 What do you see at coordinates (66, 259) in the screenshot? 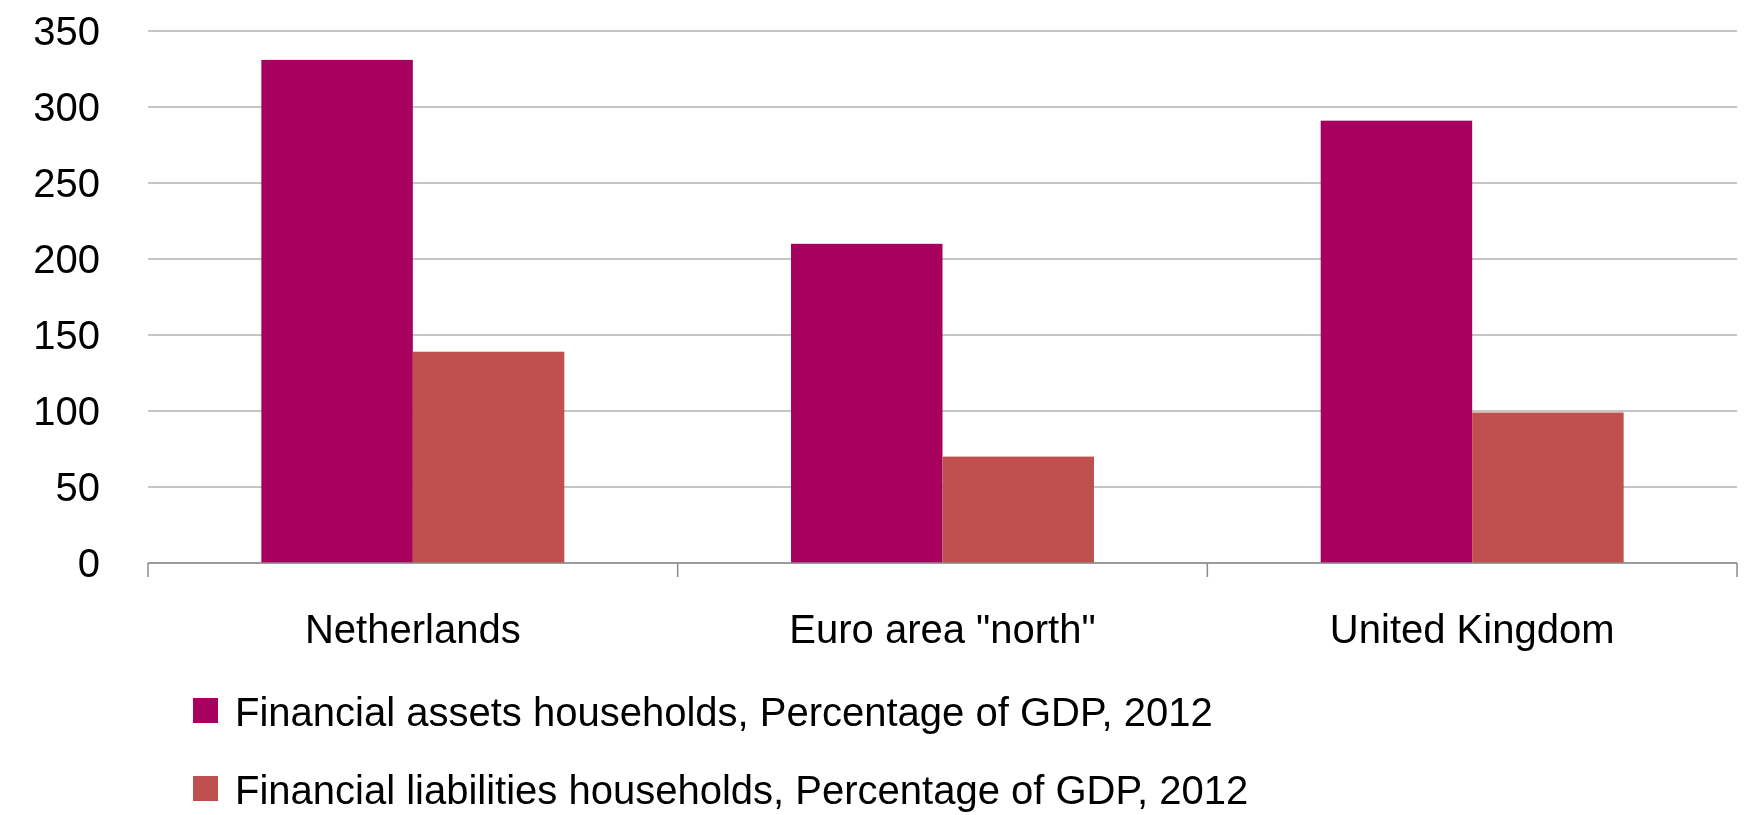
I see `y-tick-label: 200` at bounding box center [66, 259].